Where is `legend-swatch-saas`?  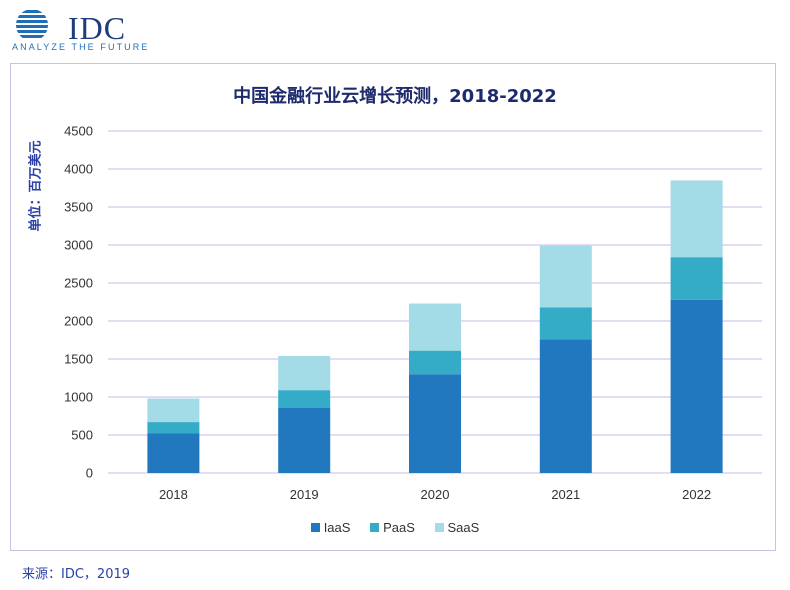
legend-swatch-saas is located at coordinates (439, 527).